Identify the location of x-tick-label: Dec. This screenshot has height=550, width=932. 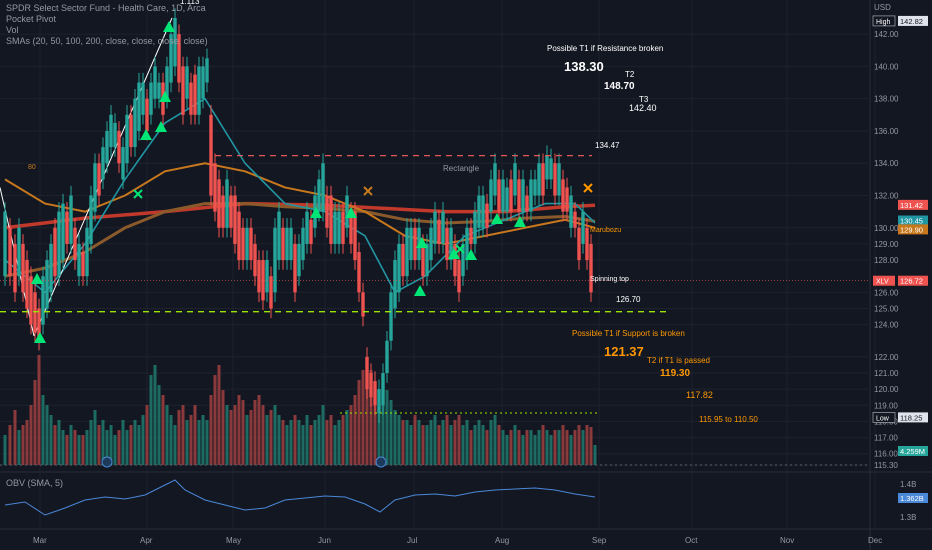
(875, 540).